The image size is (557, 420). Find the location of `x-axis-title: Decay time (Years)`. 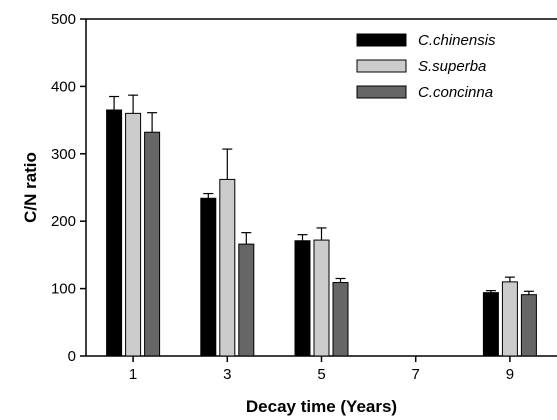

x-axis-title: Decay time (Years) is located at coordinates (321, 406).